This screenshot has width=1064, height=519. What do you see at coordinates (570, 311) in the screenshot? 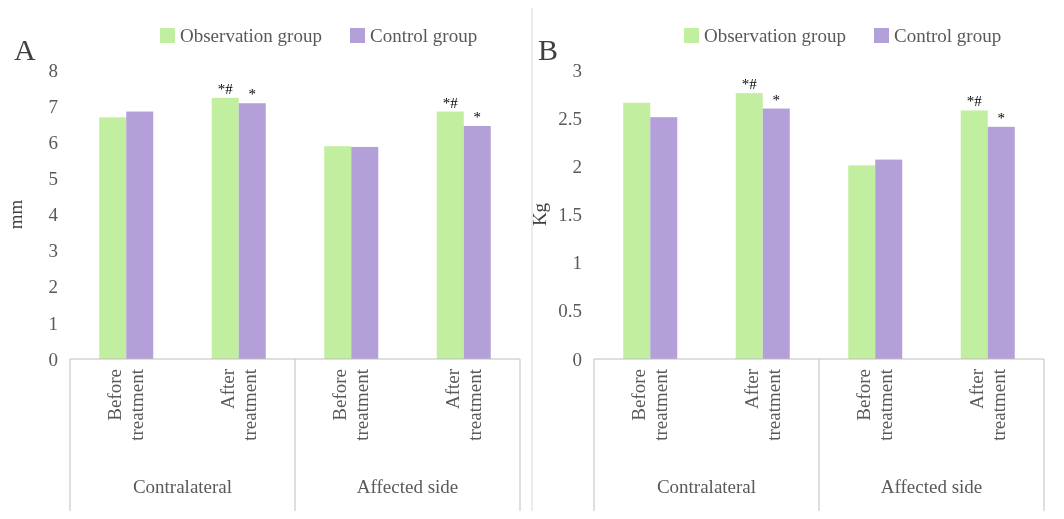
I see `y-tick-label: 0.5` at bounding box center [570, 311].